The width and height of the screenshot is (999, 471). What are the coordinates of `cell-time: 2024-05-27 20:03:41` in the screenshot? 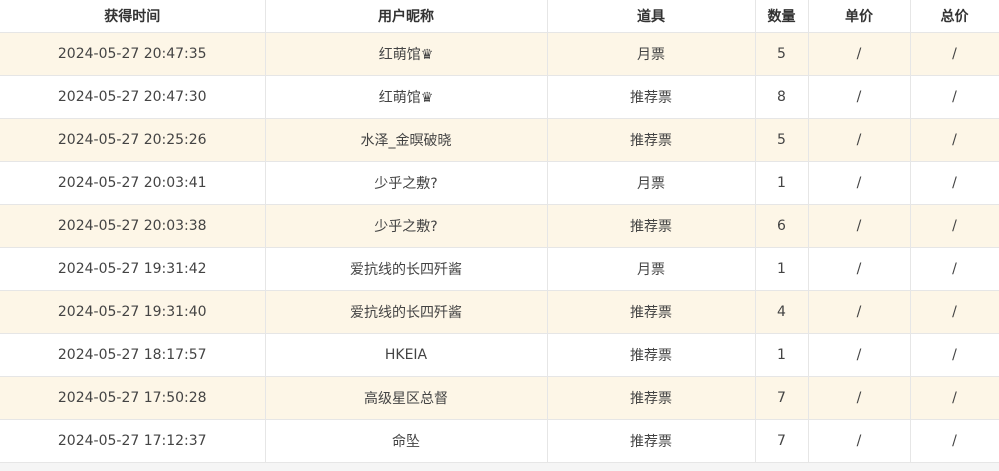 It's located at (133, 183).